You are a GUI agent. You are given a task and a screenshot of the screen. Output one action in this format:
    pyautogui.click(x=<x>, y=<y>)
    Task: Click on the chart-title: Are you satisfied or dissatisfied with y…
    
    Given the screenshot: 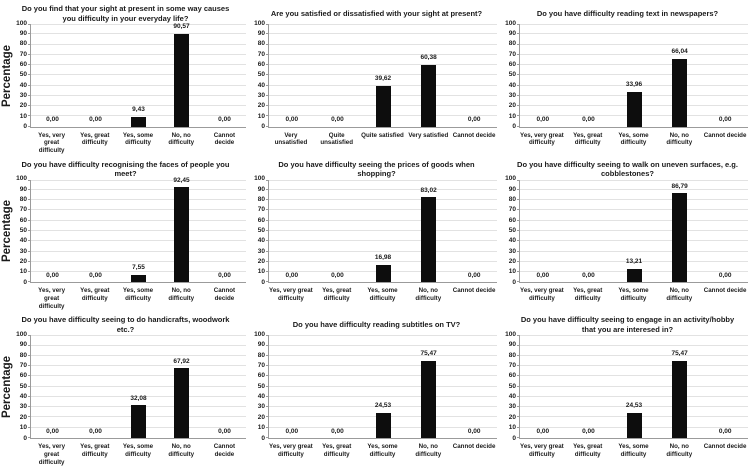 What is the action you would take?
    pyautogui.click(x=376, y=13)
    